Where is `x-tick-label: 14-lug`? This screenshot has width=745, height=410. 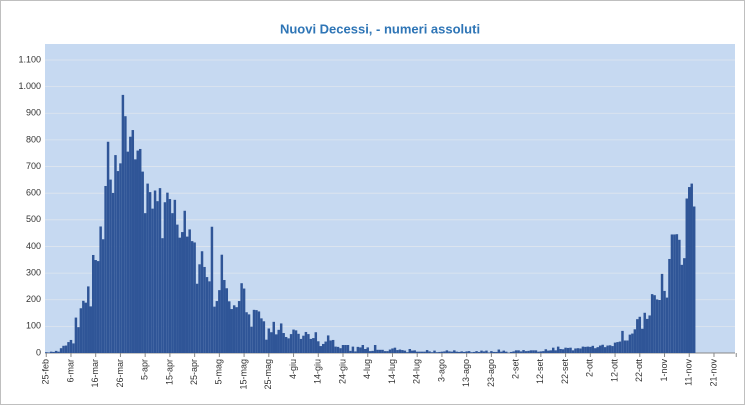 x-tick-label: 14-lug is located at coordinates (392, 371).